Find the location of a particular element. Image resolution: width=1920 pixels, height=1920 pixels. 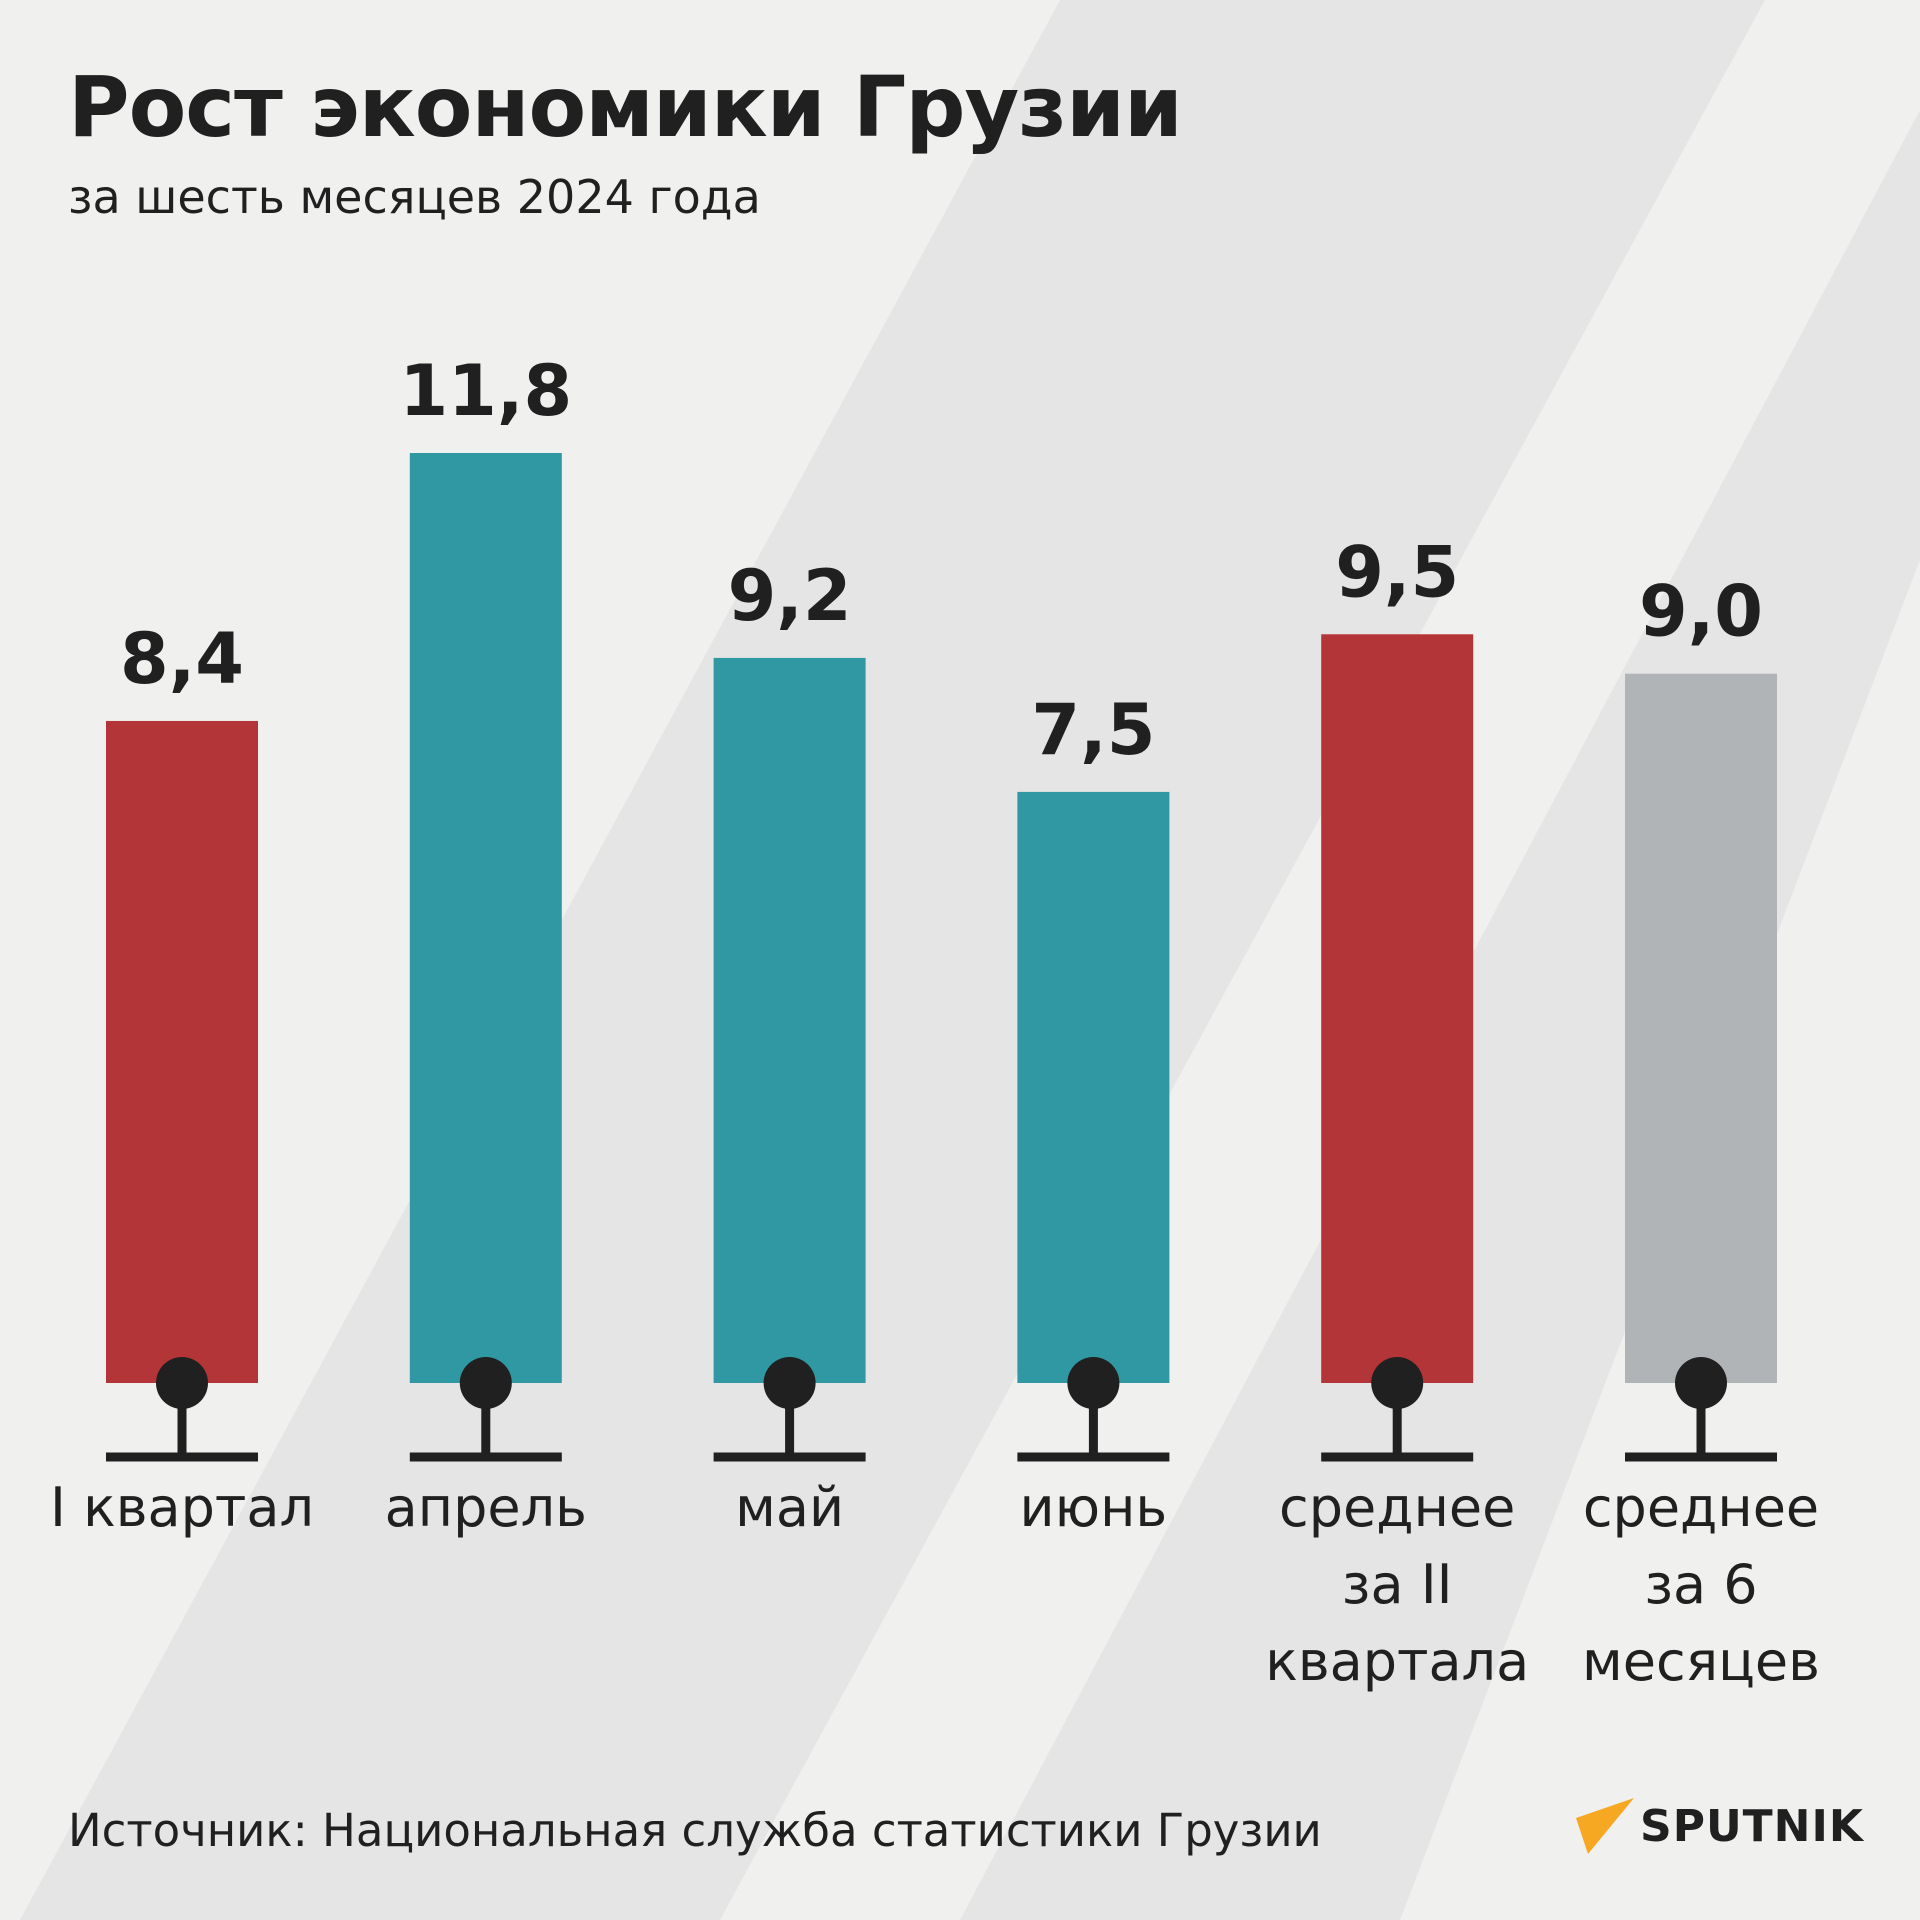

chart-subtitle: за шесть месяцев 2024 года is located at coordinates (414, 197).